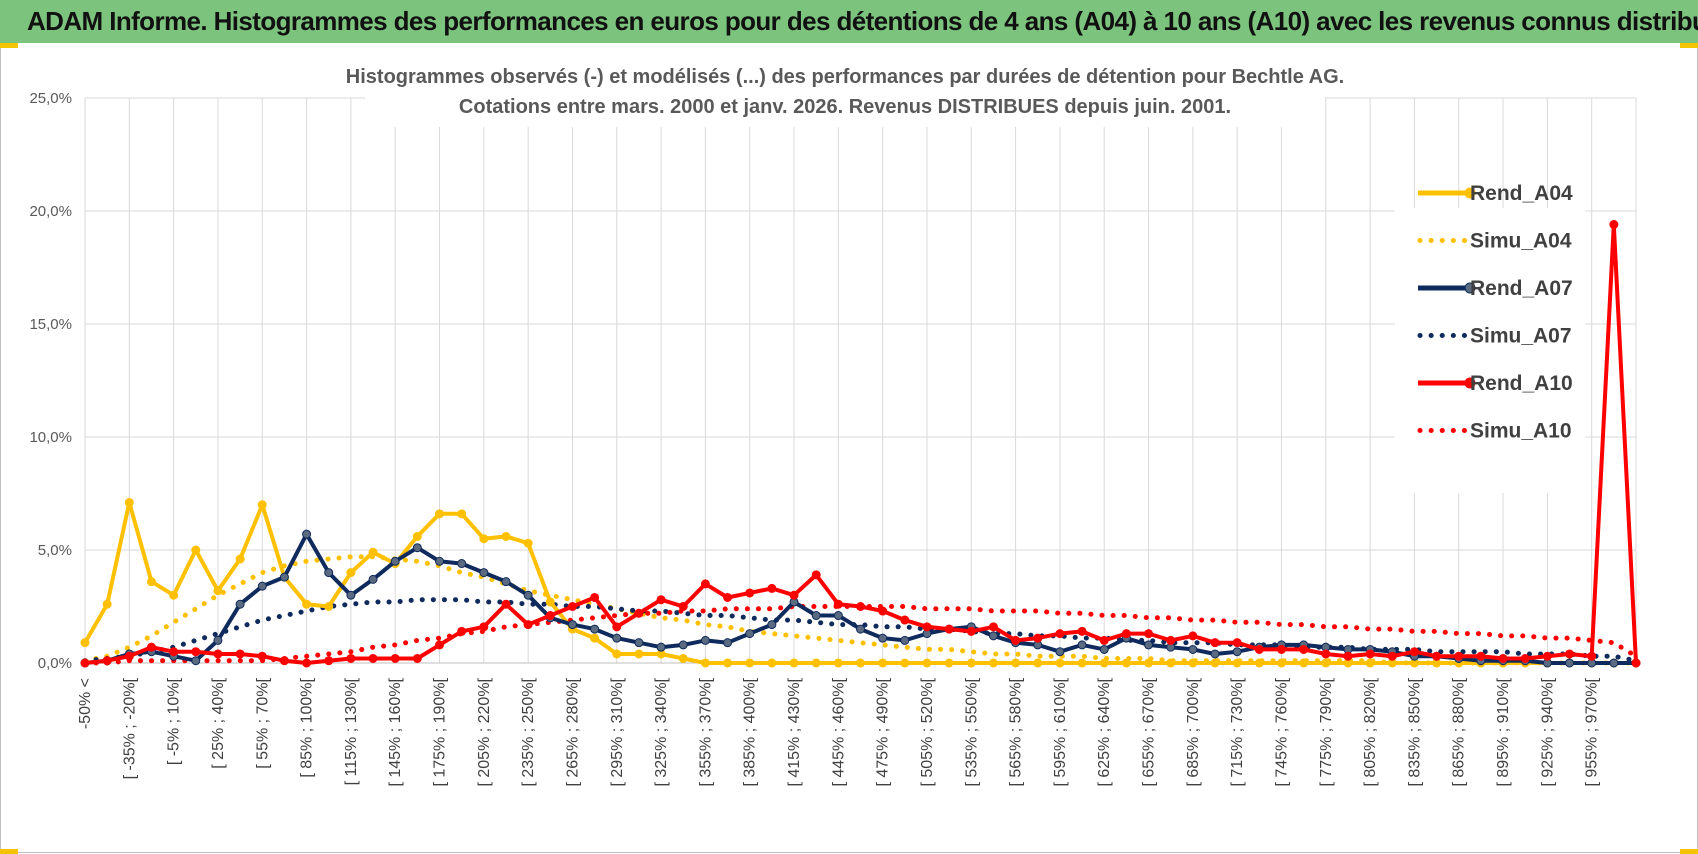  What do you see at coordinates (1149, 731) in the screenshot?
I see `x-tick-label: [ 655% ; 670%[` at bounding box center [1149, 731].